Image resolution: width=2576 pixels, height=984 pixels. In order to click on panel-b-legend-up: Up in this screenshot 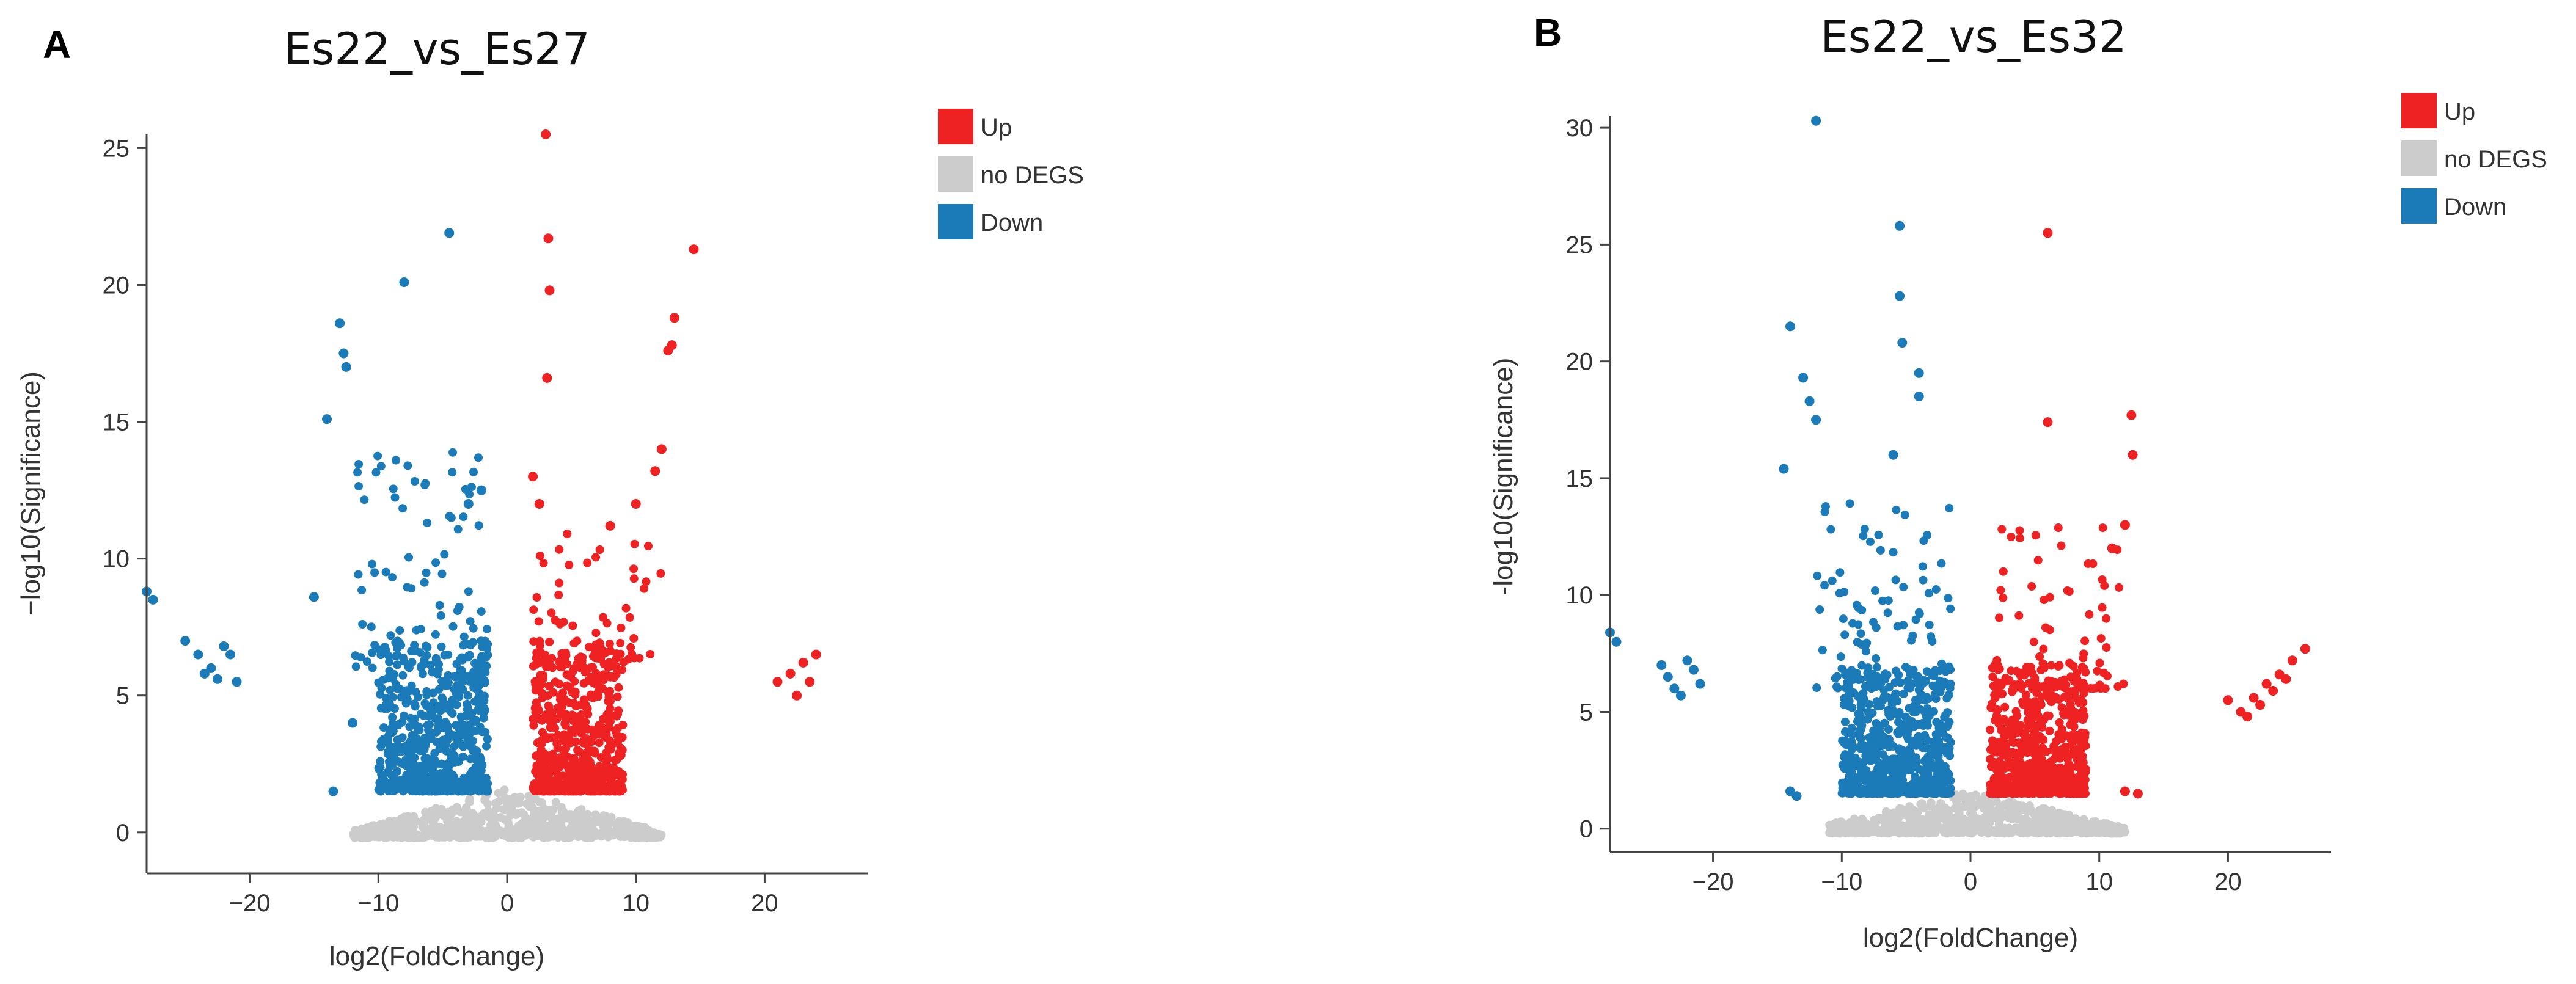, I will do `click(2438, 110)`.